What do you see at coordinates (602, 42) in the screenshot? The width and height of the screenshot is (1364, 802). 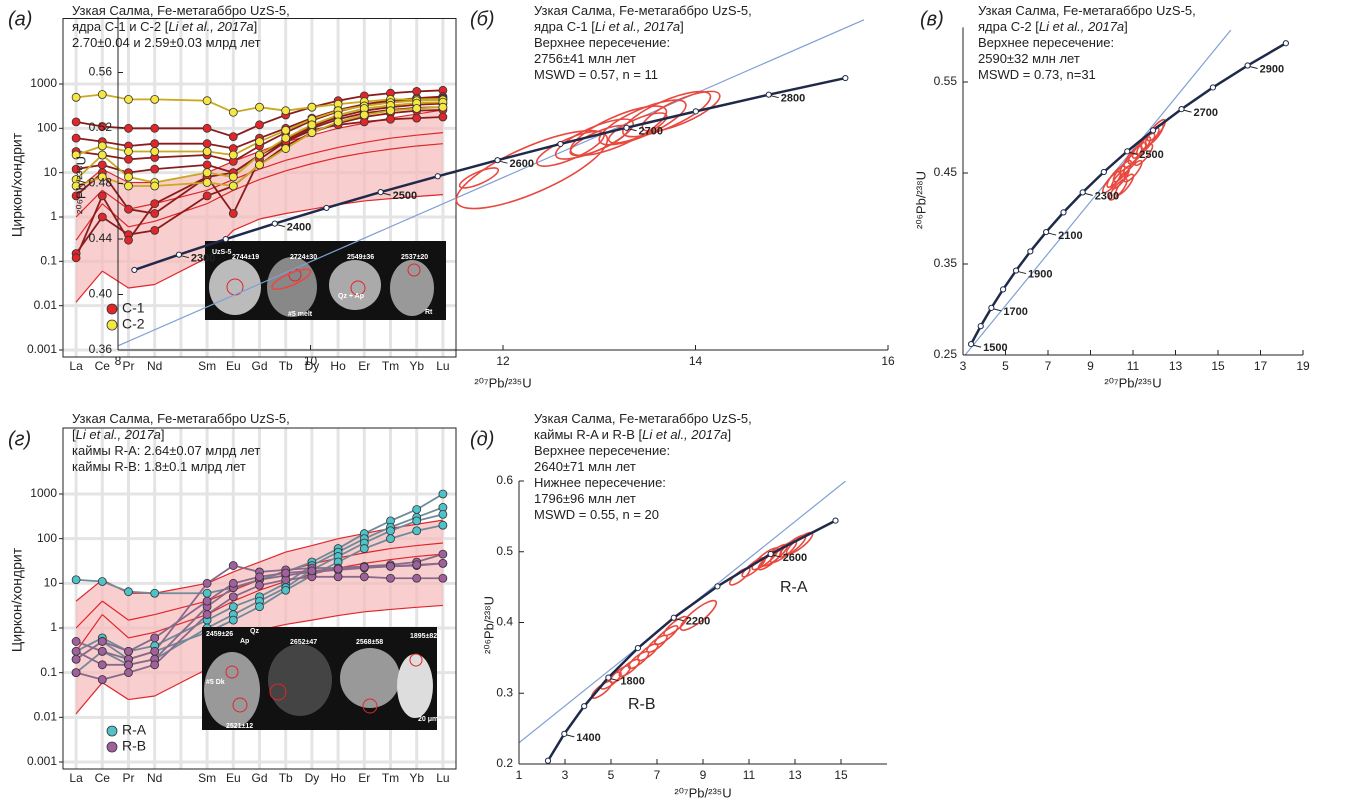 I see `annotation-run: Верхнее пересечение:` at bounding box center [602, 42].